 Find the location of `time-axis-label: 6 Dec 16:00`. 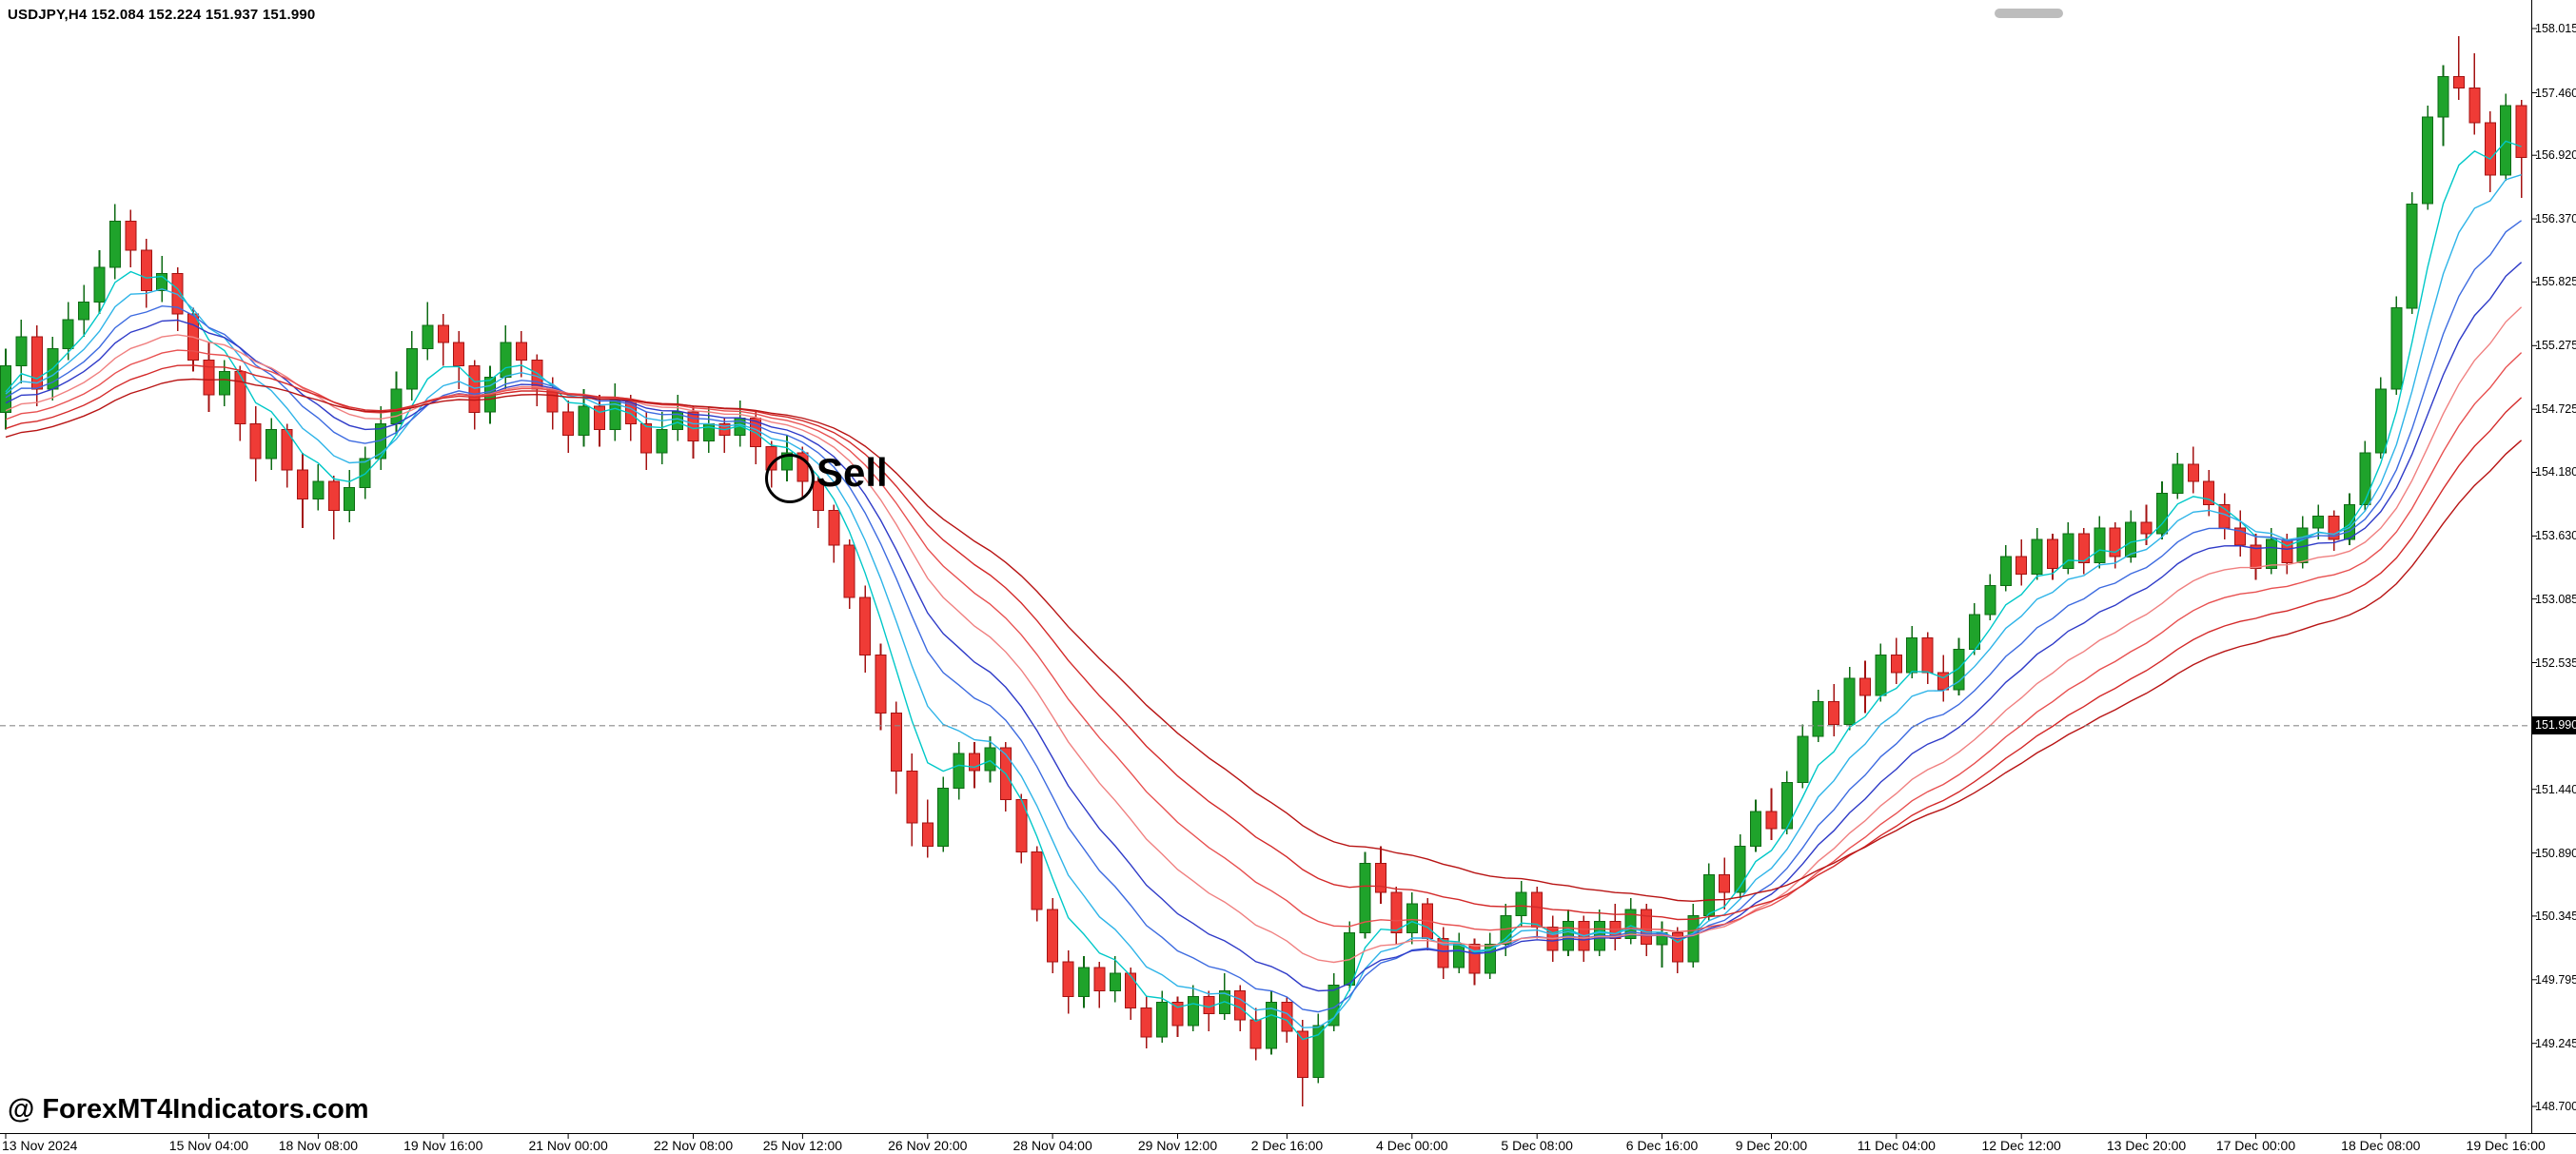

time-axis-label: 6 Dec 16:00 is located at coordinates (1662, 1145).